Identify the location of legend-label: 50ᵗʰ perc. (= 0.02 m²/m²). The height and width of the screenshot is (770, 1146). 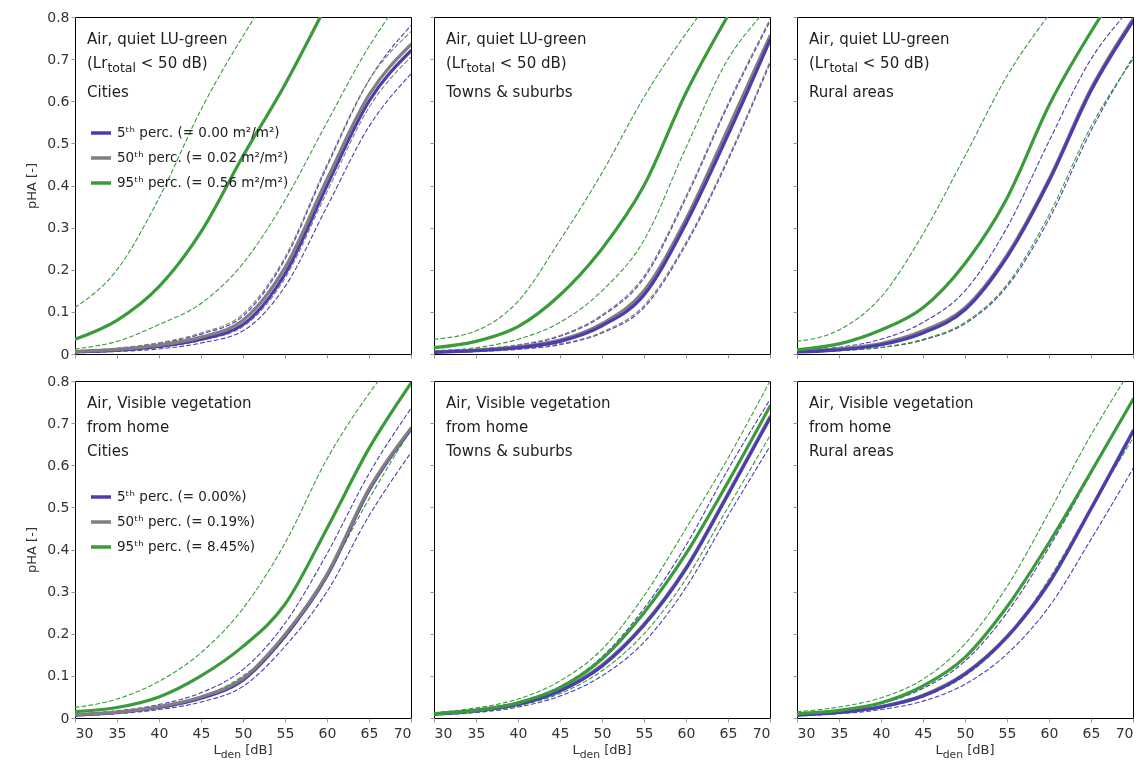
(203, 157).